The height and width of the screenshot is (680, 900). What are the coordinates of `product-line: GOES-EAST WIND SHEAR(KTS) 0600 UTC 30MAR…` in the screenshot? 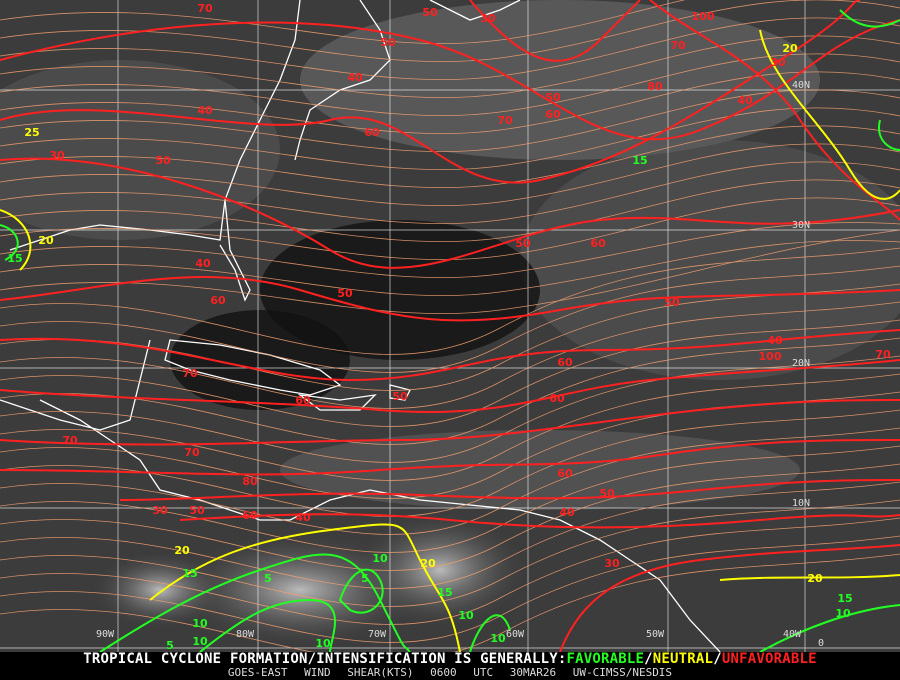 It's located at (450, 673).